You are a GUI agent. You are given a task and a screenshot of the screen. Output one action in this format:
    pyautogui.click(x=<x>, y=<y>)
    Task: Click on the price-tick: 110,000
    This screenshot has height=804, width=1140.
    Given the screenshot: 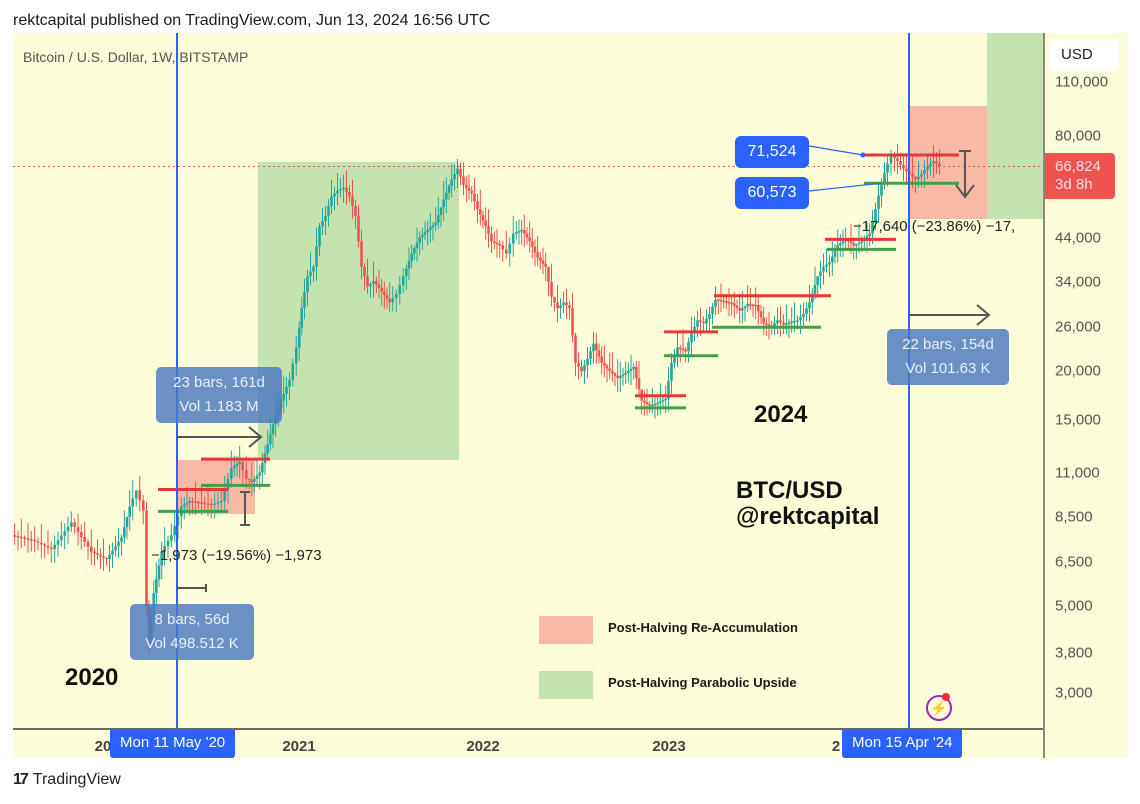 What is the action you would take?
    pyautogui.click(x=1082, y=82)
    